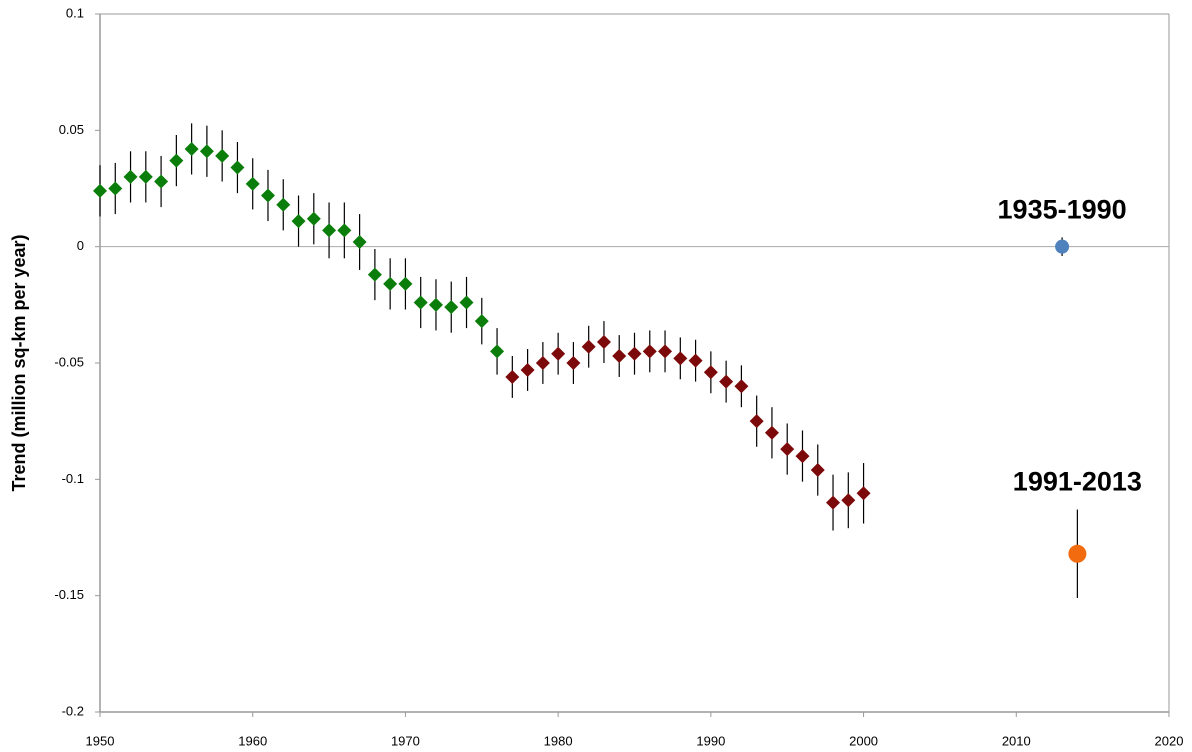  I want to click on y-axis-label: Trend (million sq-km per year), so click(19, 362).